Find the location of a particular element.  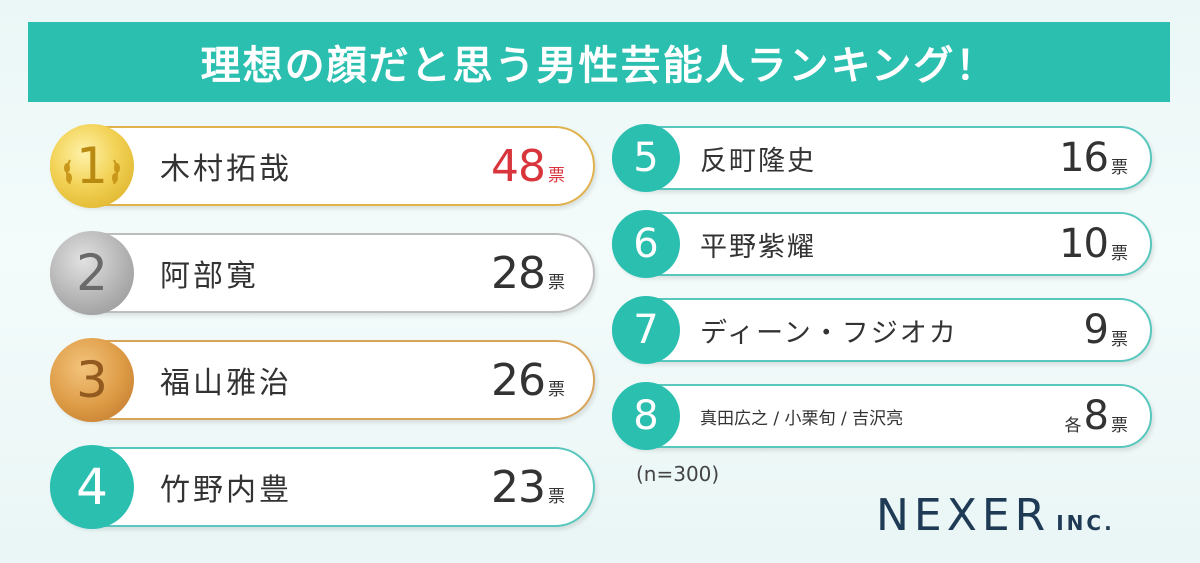

company-logo: NEXER INC. is located at coordinates (995, 515).